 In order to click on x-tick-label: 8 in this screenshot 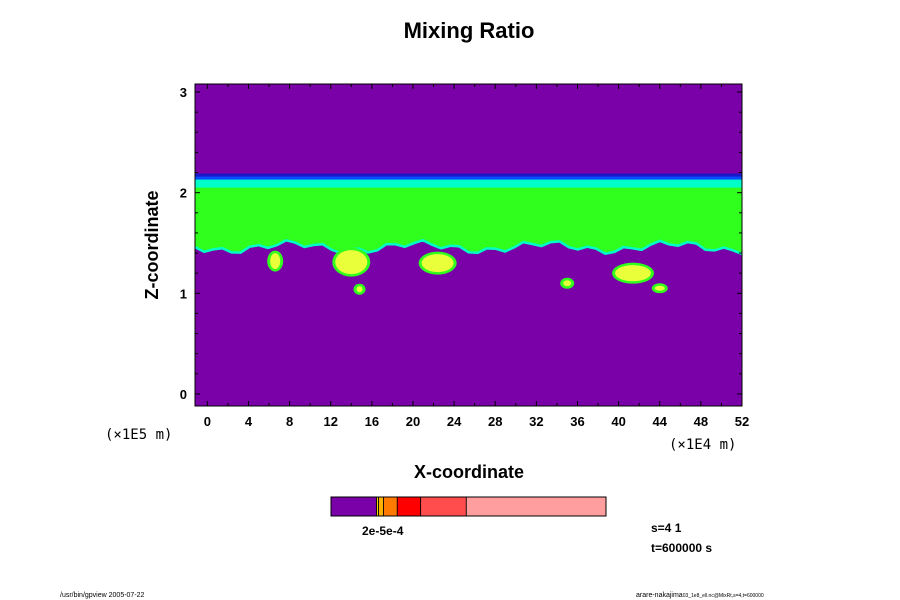, I will do `click(289, 421)`.